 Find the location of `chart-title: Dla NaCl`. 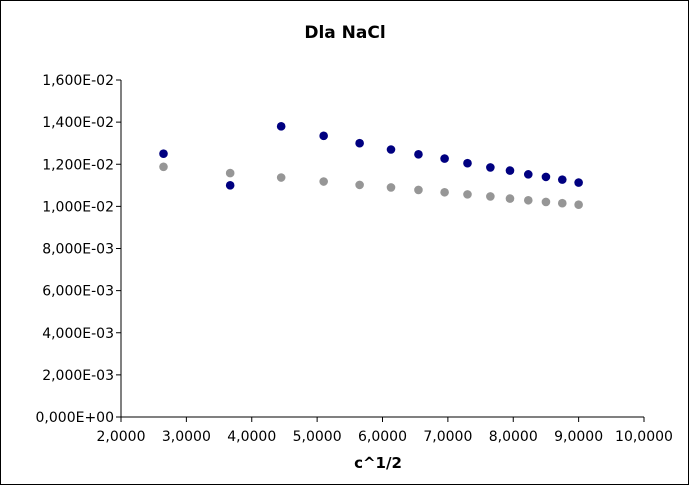

chart-title: Dla NaCl is located at coordinates (344, 33).